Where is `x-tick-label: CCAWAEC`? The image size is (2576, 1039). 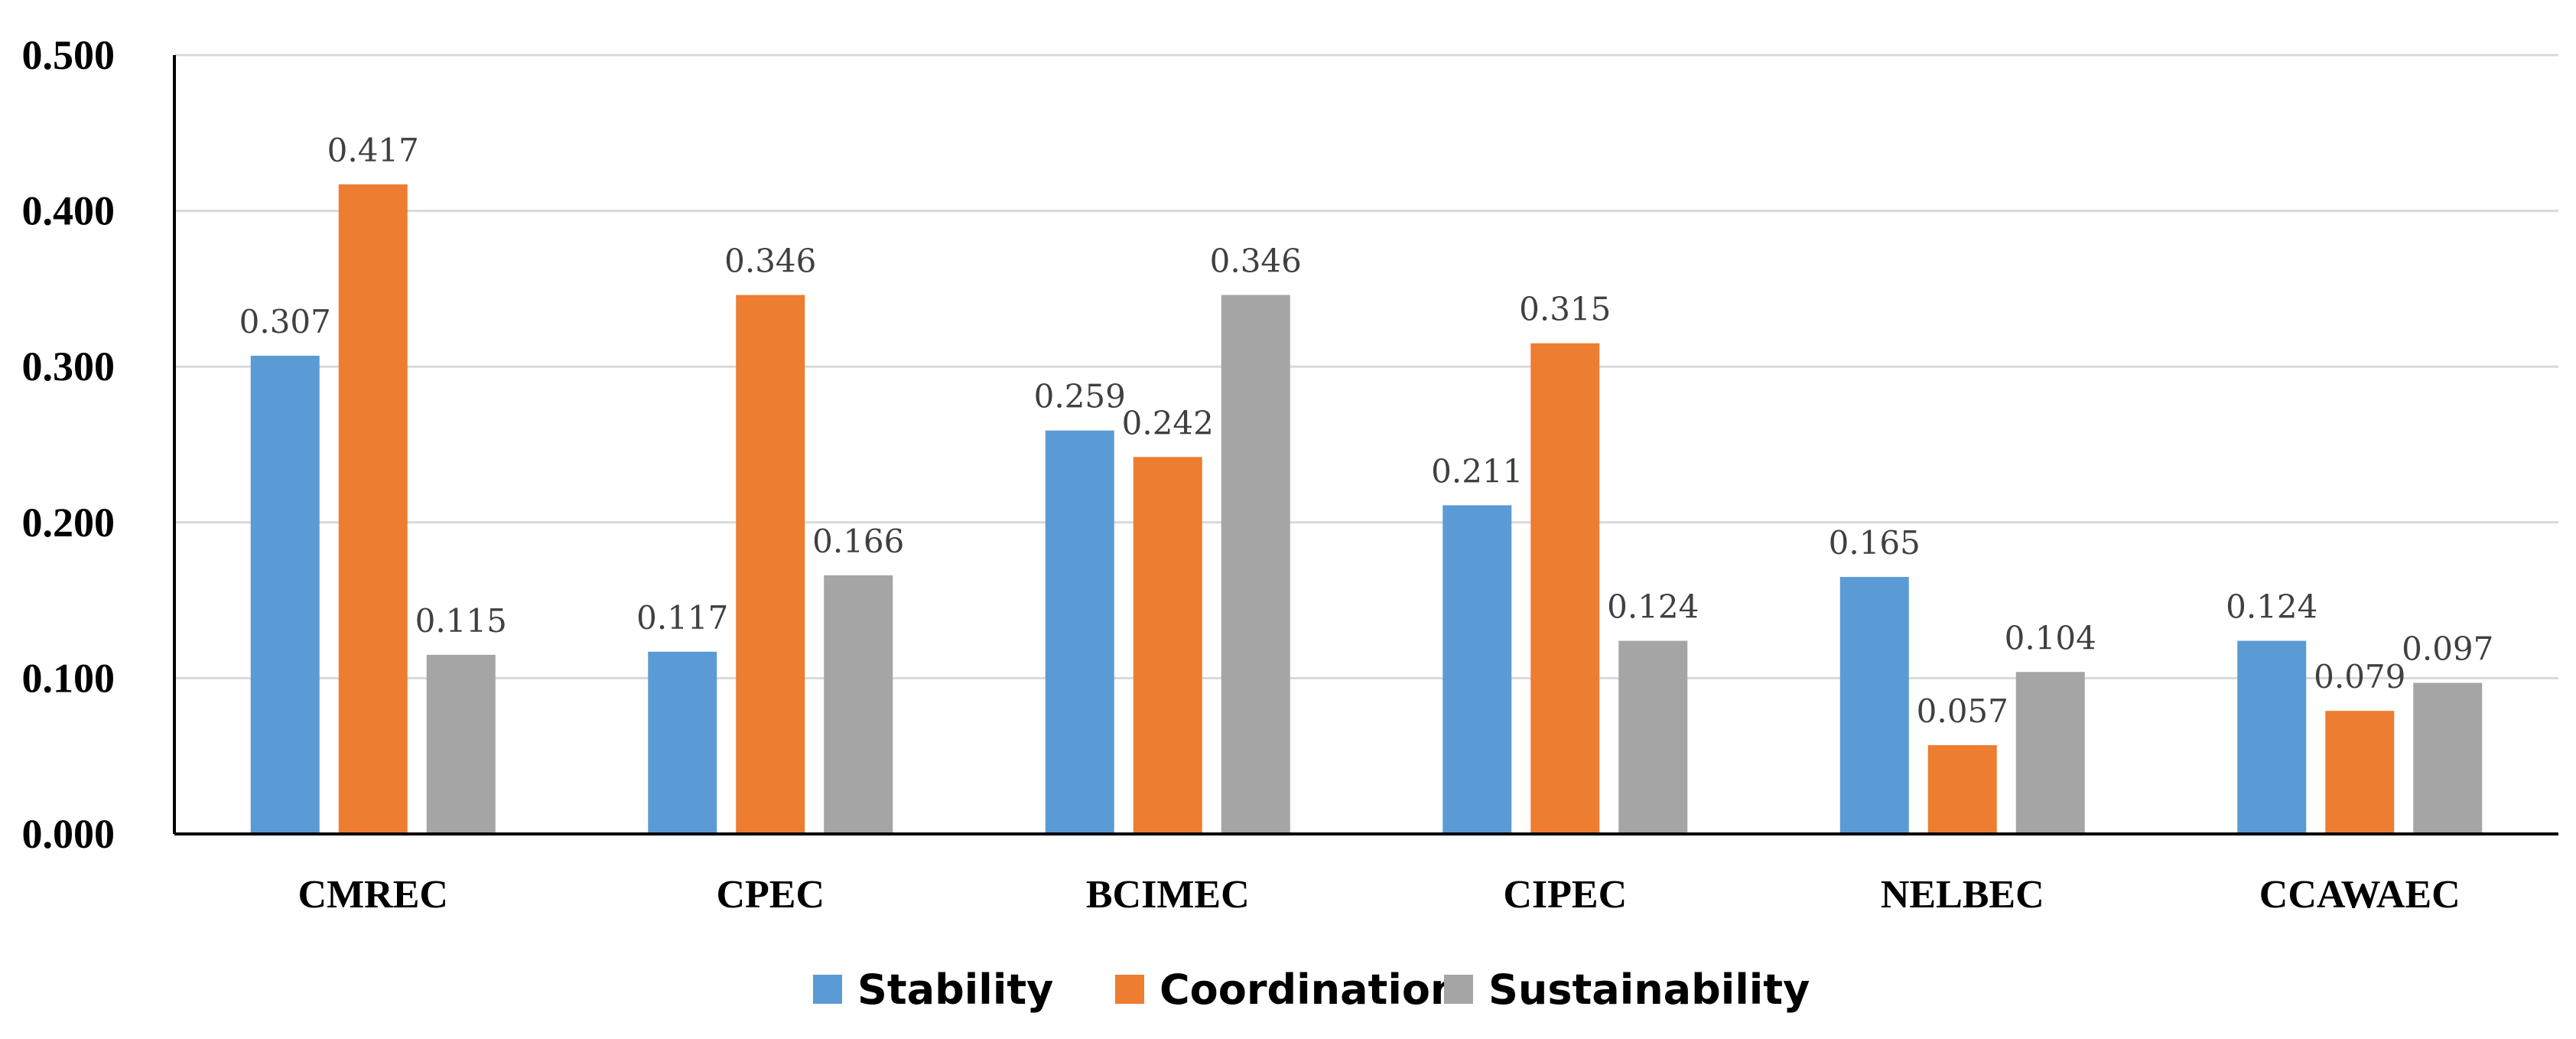 x-tick-label: CCAWAEC is located at coordinates (2360, 895).